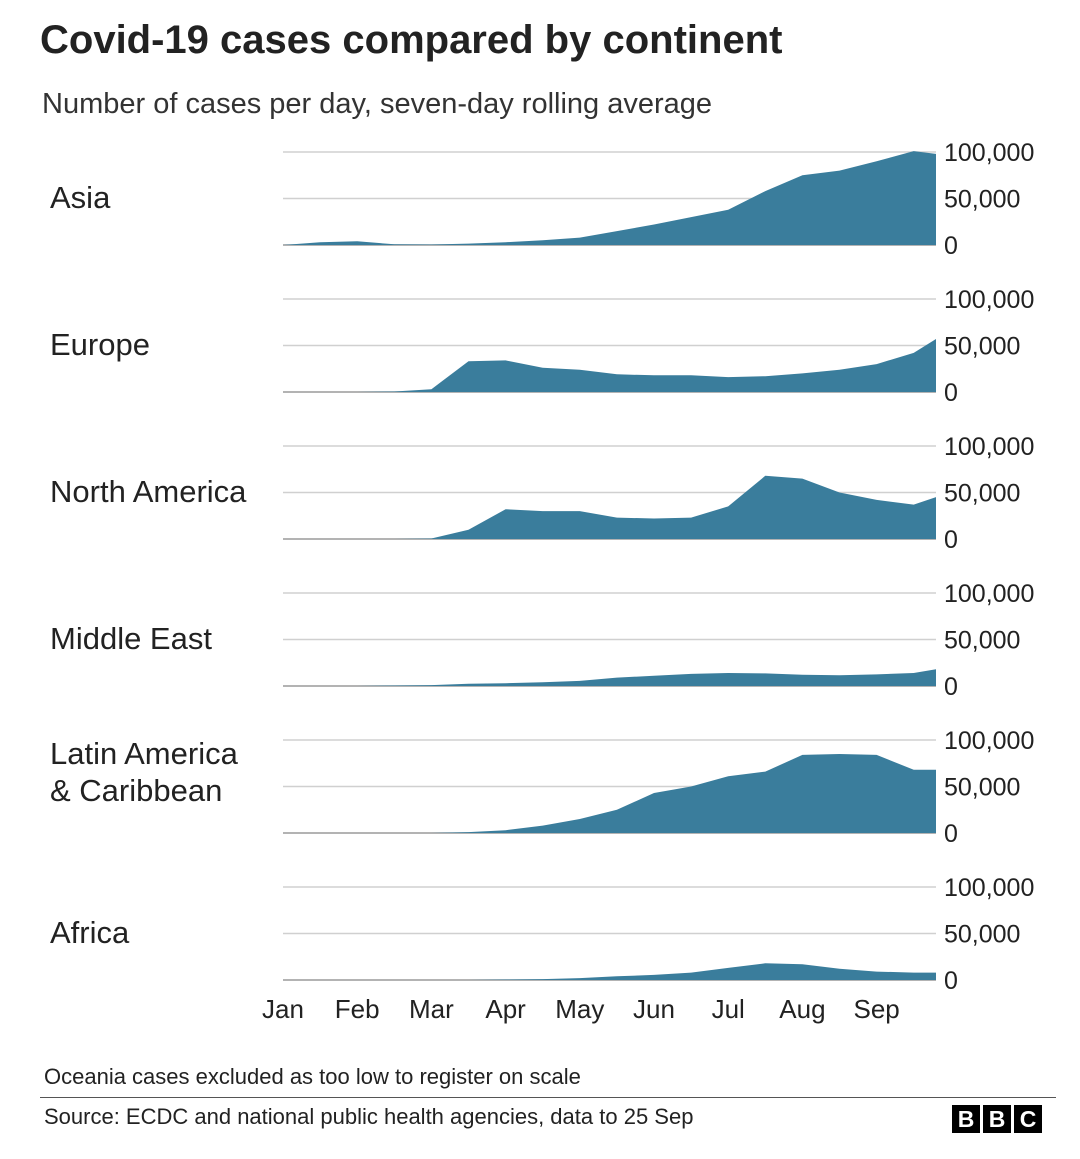 This screenshot has height=1159, width=1080. I want to click on series-label: Asia, so click(80, 197).